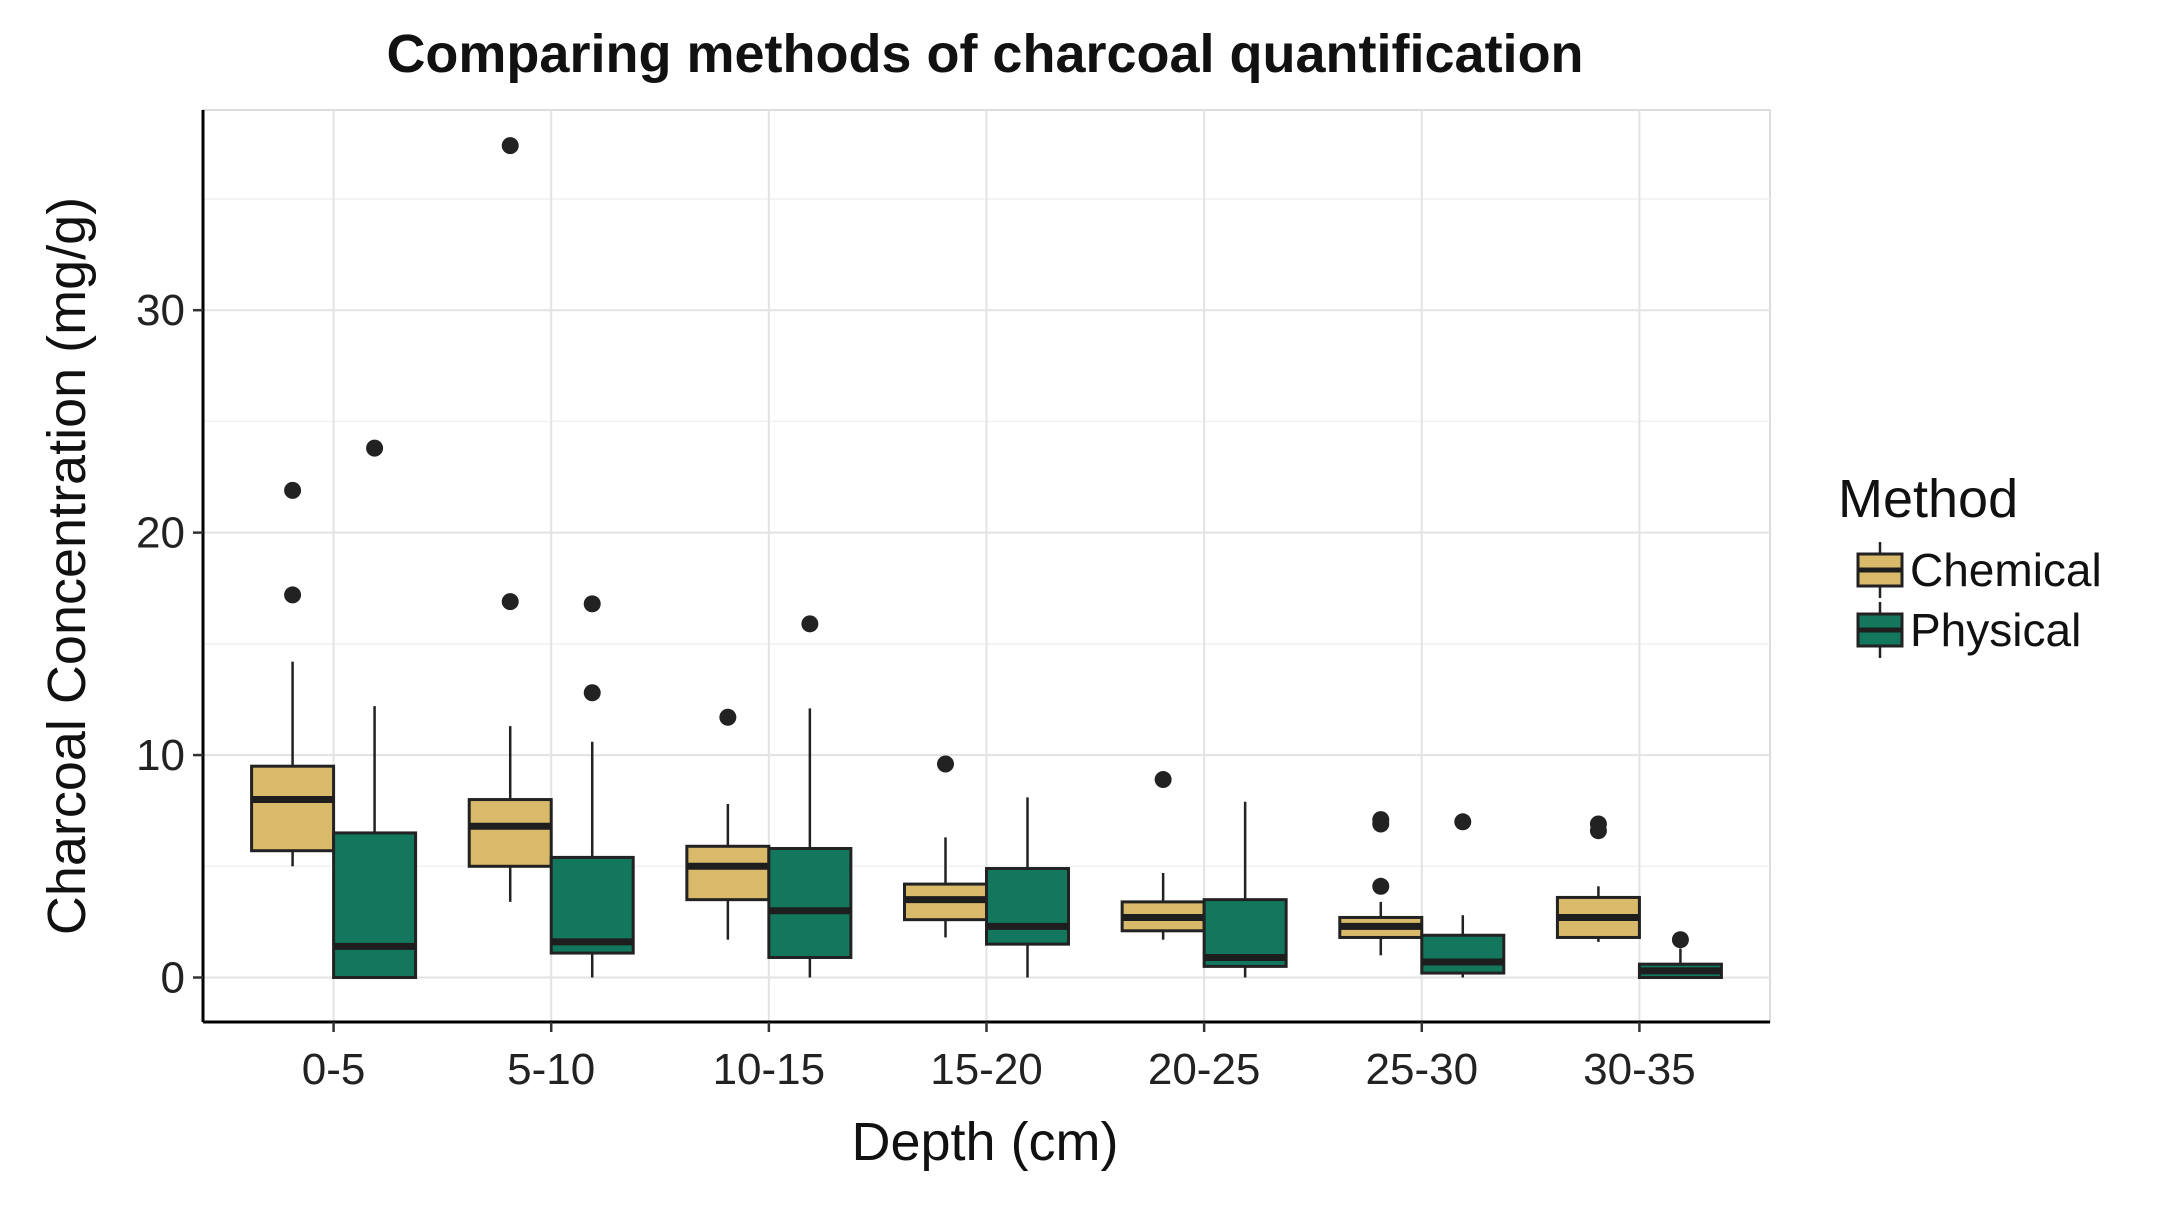 Image resolution: width=2160 pixels, height=1205 pixels. I want to click on x-axis-title: Depth (cm), so click(984, 1142).